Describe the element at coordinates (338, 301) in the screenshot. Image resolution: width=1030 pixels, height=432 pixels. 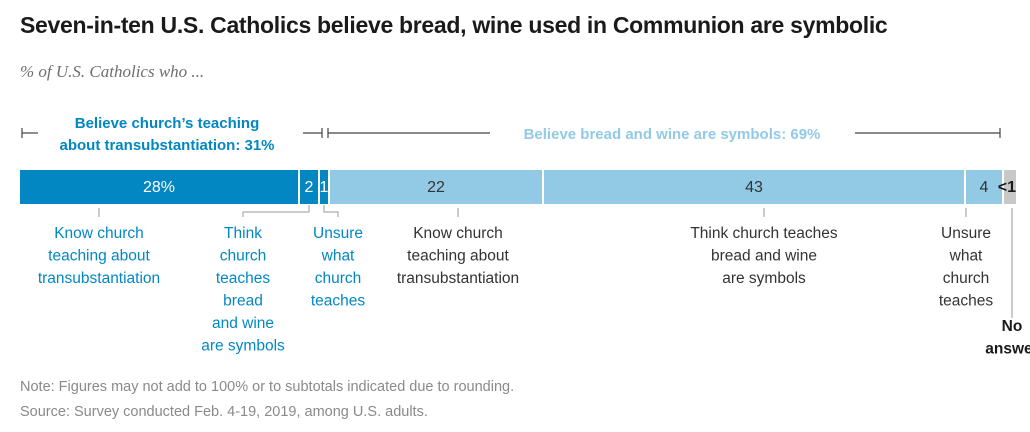
I see `category-label-3: teaches` at that location.